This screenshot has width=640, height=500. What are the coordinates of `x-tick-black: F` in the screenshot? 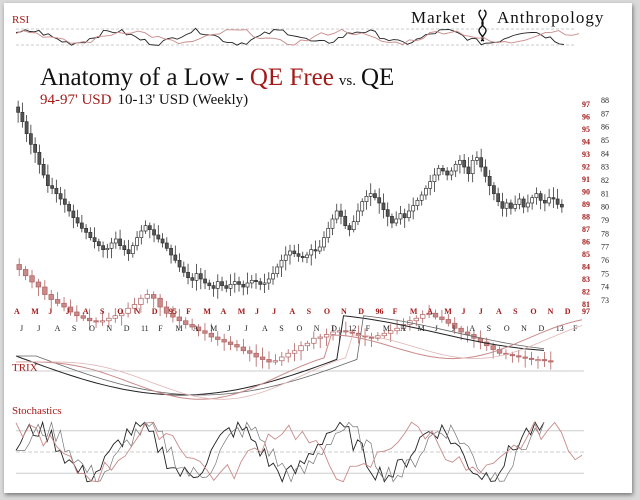 It's located at (160, 328).